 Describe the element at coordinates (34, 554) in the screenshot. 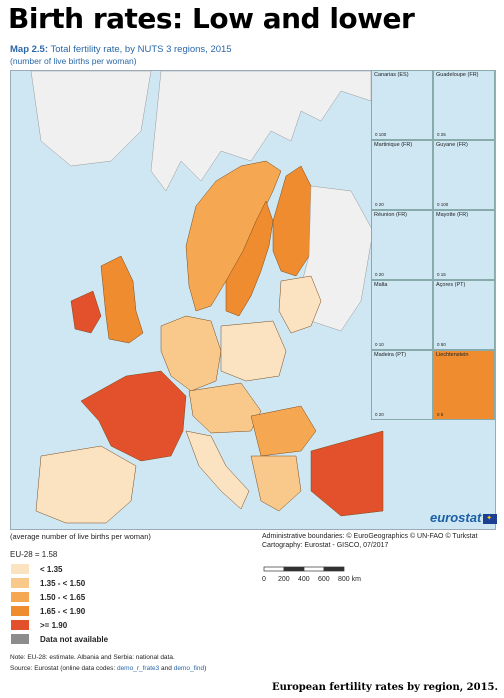

I see `legend-eu-value: EU-28 = 1.58` at that location.